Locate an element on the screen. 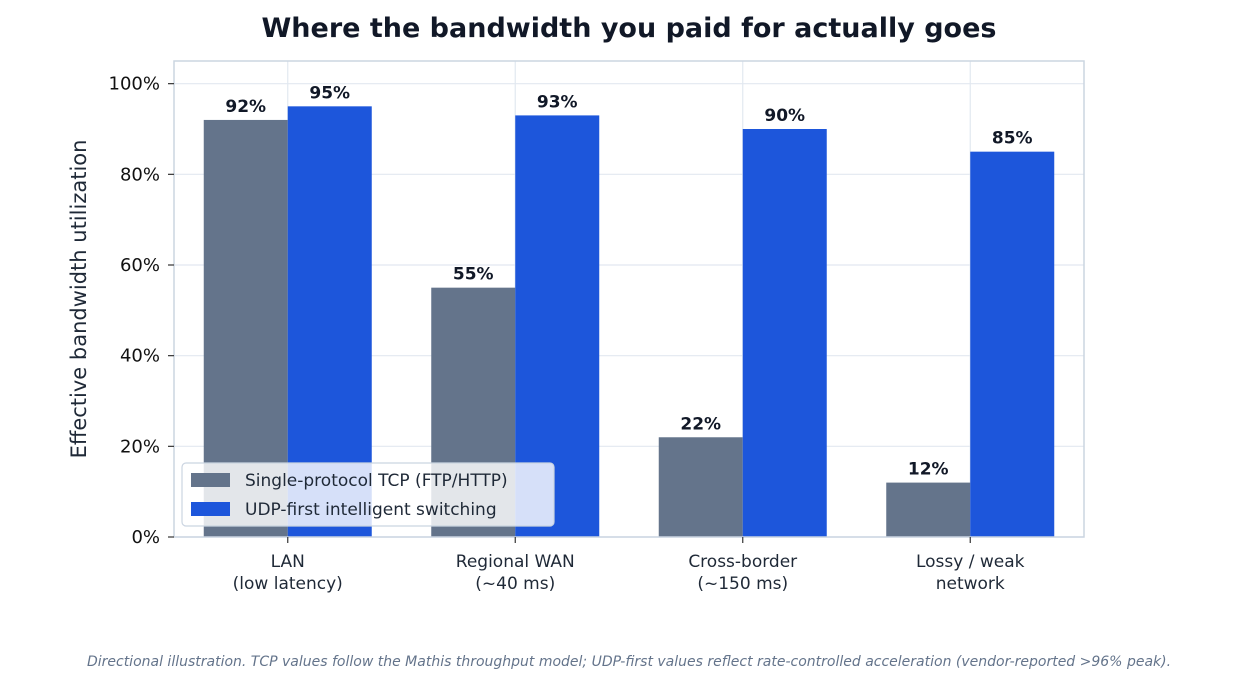 The height and width of the screenshot is (683, 1257). x-tick-label: Regional WAN (~40 ms) is located at coordinates (515, 573).